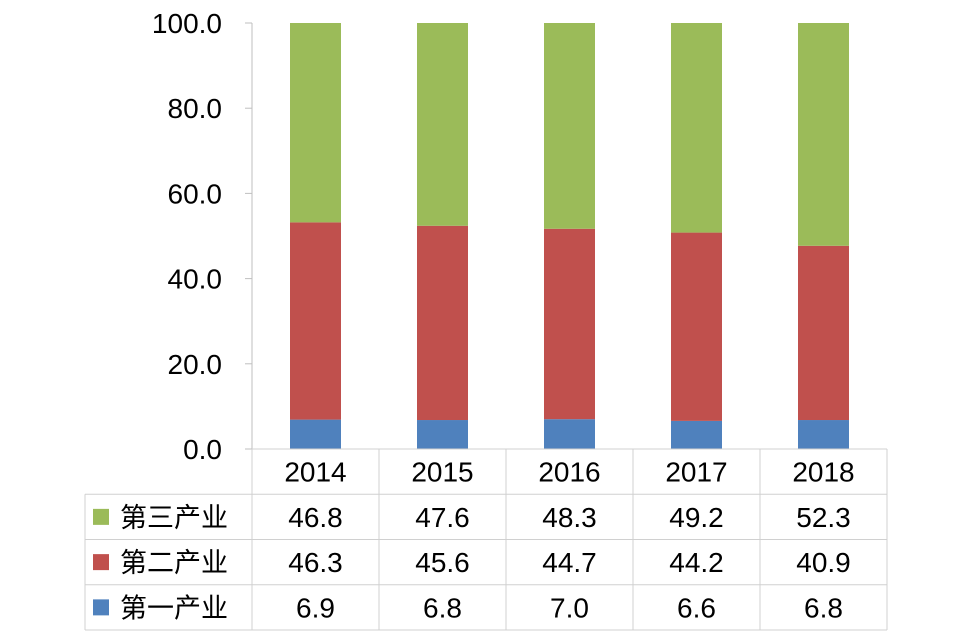  What do you see at coordinates (442, 472) in the screenshot?
I see `x-category-label: 2015` at bounding box center [442, 472].